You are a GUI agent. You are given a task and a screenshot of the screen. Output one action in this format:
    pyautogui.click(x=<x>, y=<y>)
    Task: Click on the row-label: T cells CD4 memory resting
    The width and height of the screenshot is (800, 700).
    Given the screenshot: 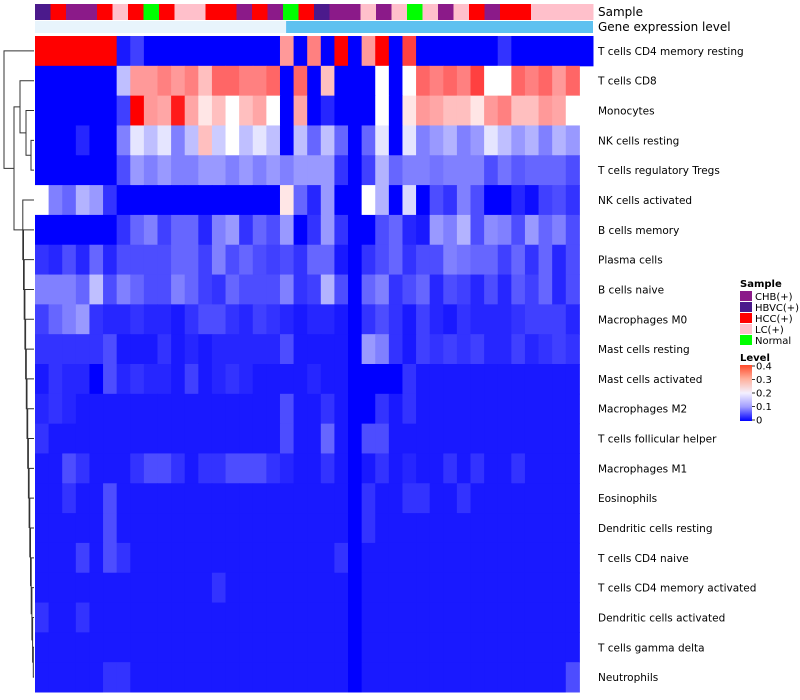 What is the action you would take?
    pyautogui.click(x=670, y=52)
    